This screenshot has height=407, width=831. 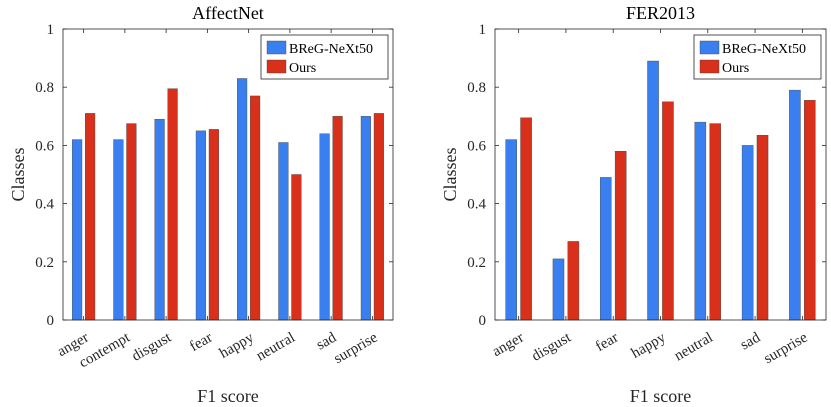 I want to click on bar-ours-contempt, so click(x=131, y=222).